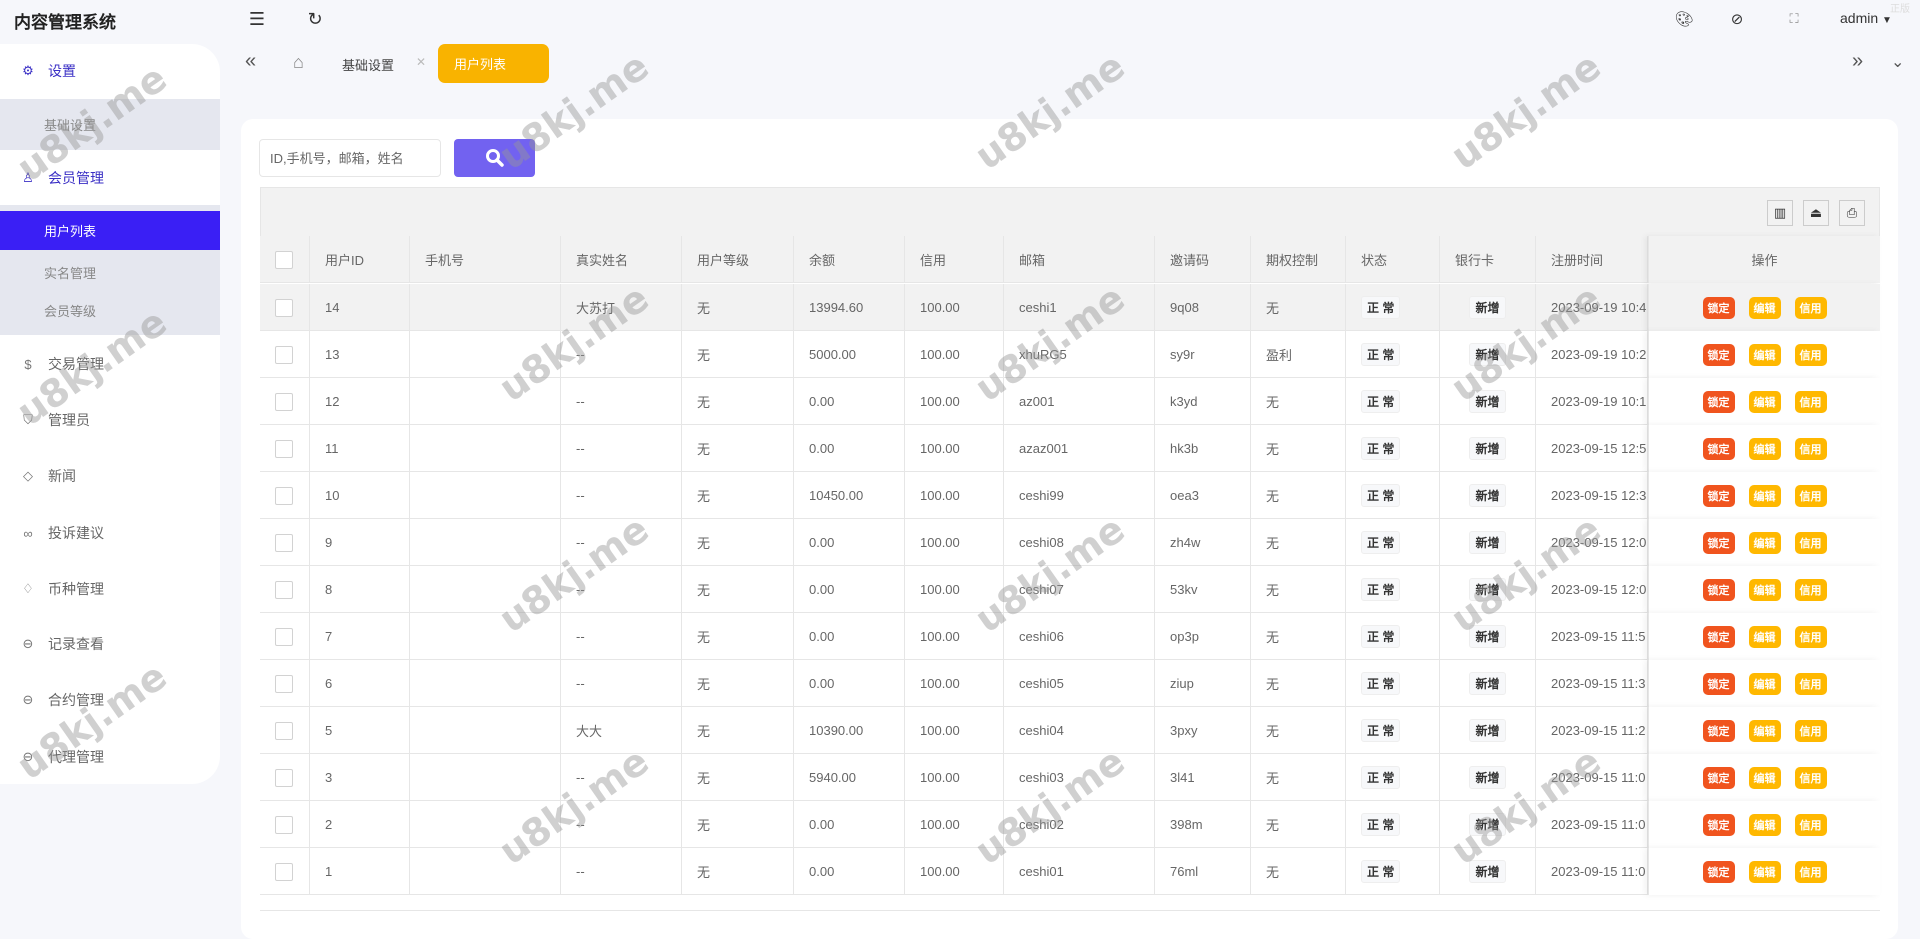 Image resolution: width=1920 pixels, height=939 pixels. What do you see at coordinates (1858, 61) in the screenshot?
I see `scroll-tabs-right-icon: »` at bounding box center [1858, 61].